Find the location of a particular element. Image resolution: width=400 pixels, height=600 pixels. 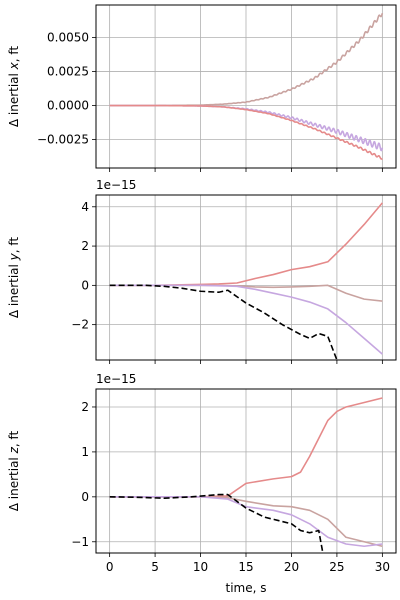

x-tick-label: 30 is located at coordinates (382, 567).